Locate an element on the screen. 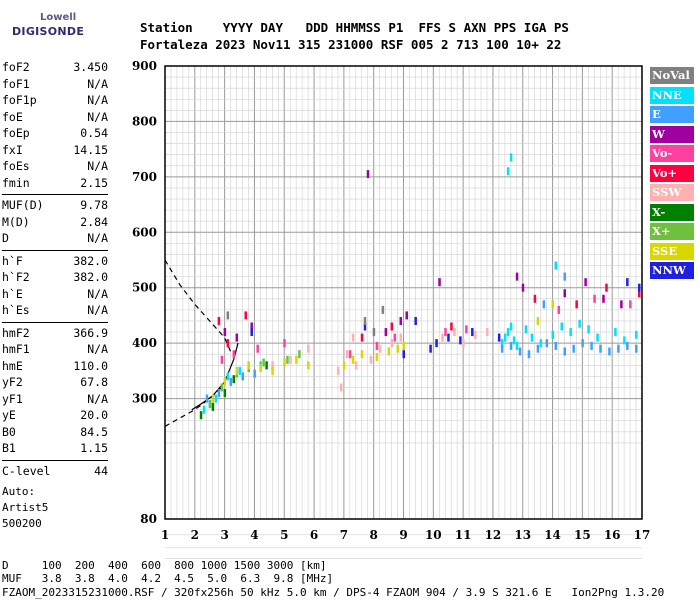 The height and width of the screenshot is (600, 700). param-key: foF1 is located at coordinates (16, 83).